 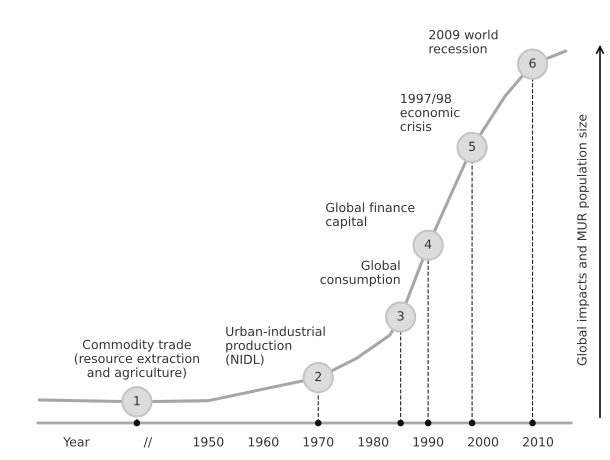 What do you see at coordinates (76, 442) in the screenshot?
I see `x-tick-label: Year` at bounding box center [76, 442].